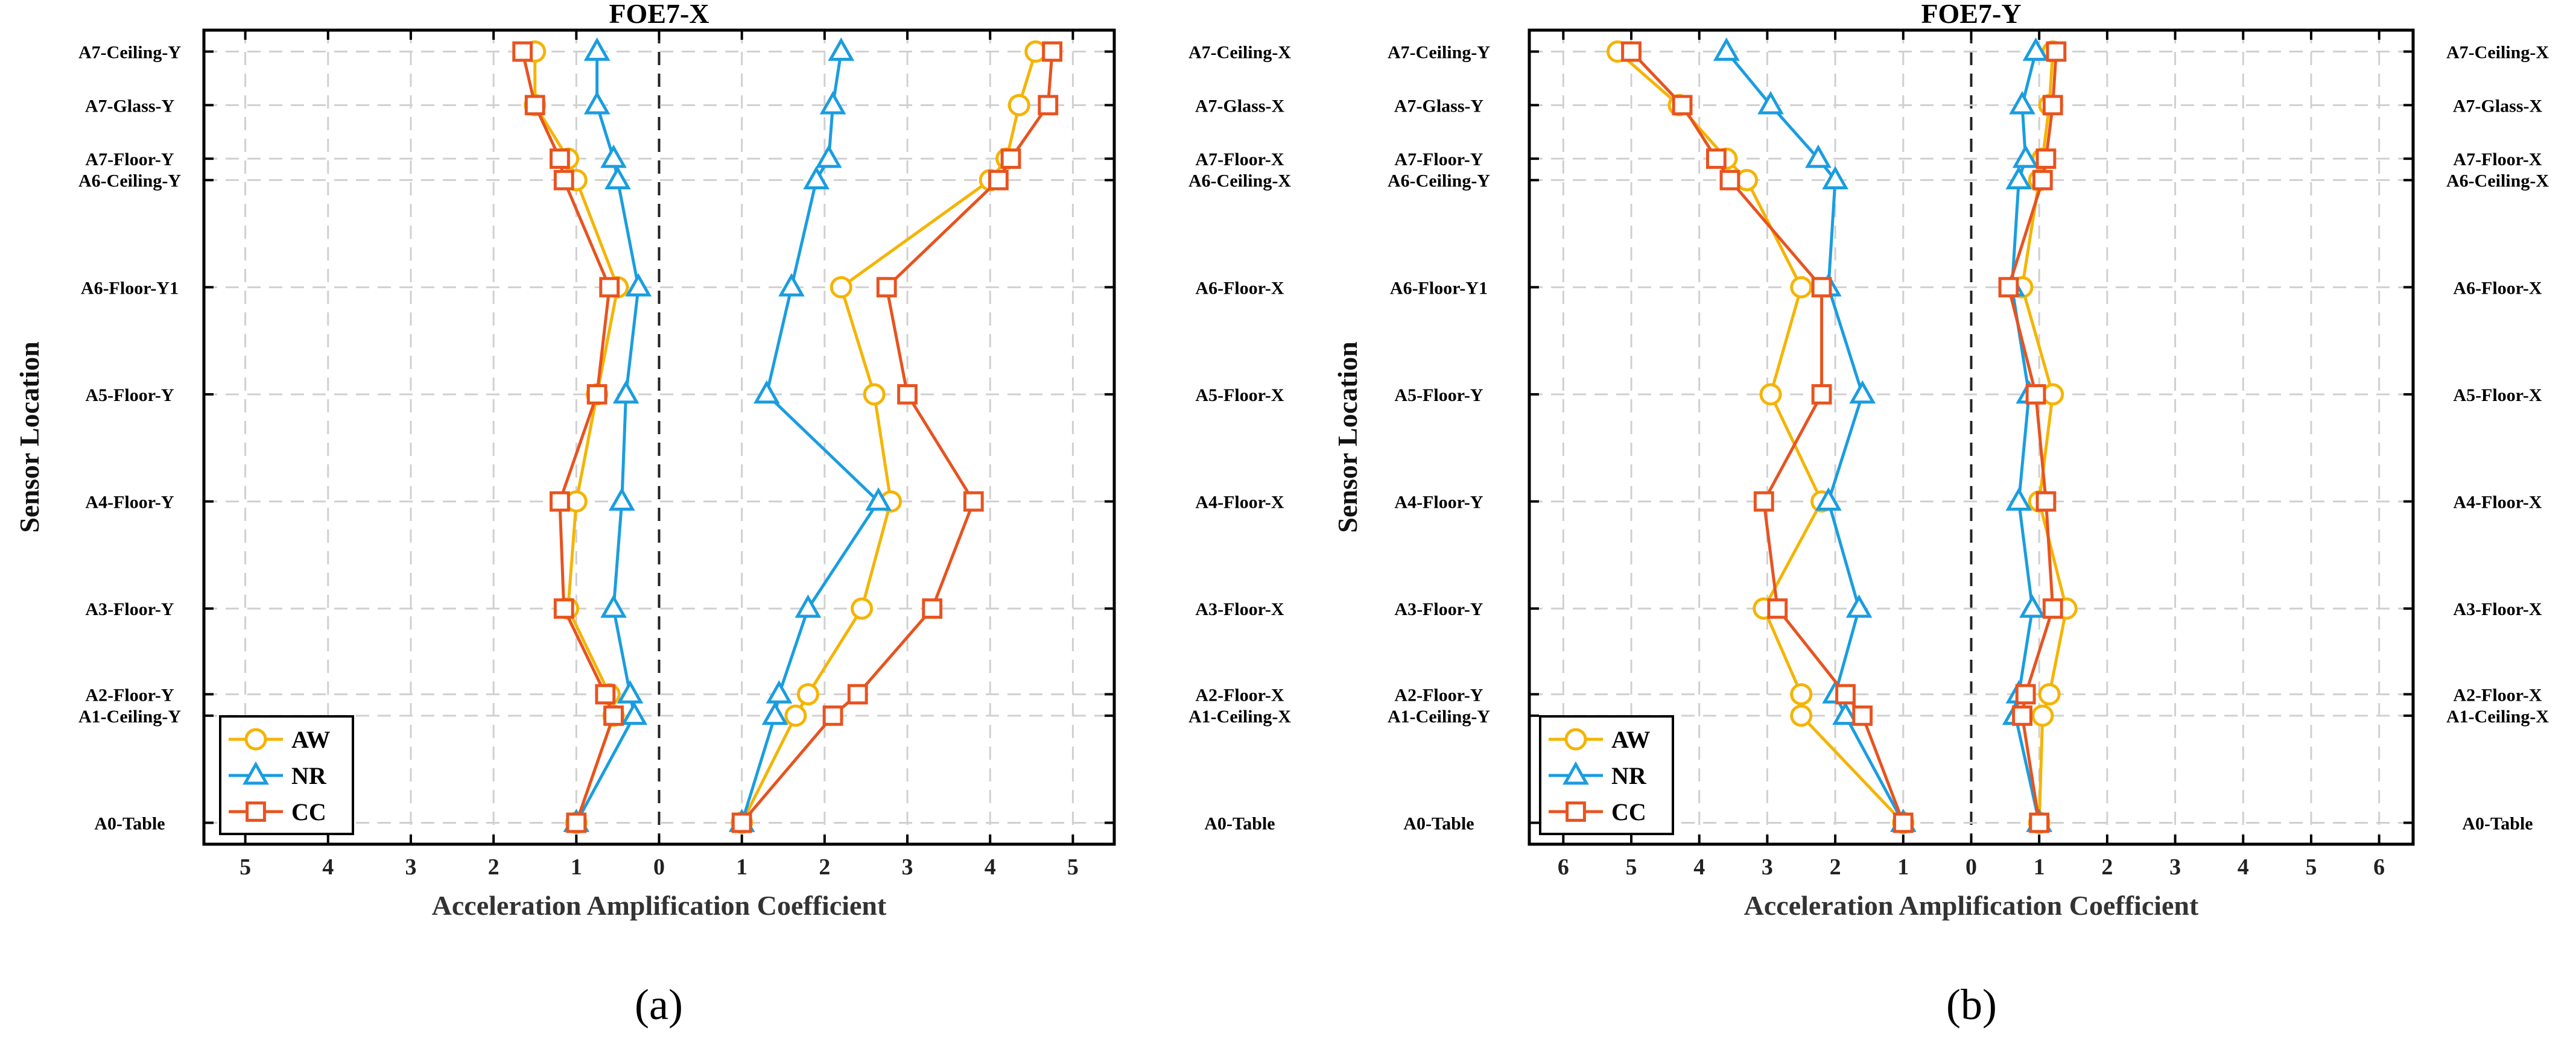 Image resolution: width=2576 pixels, height=1042 pixels. Describe the element at coordinates (2497, 181) in the screenshot. I see `right-category-label: A6-Ceiling-X` at that location.